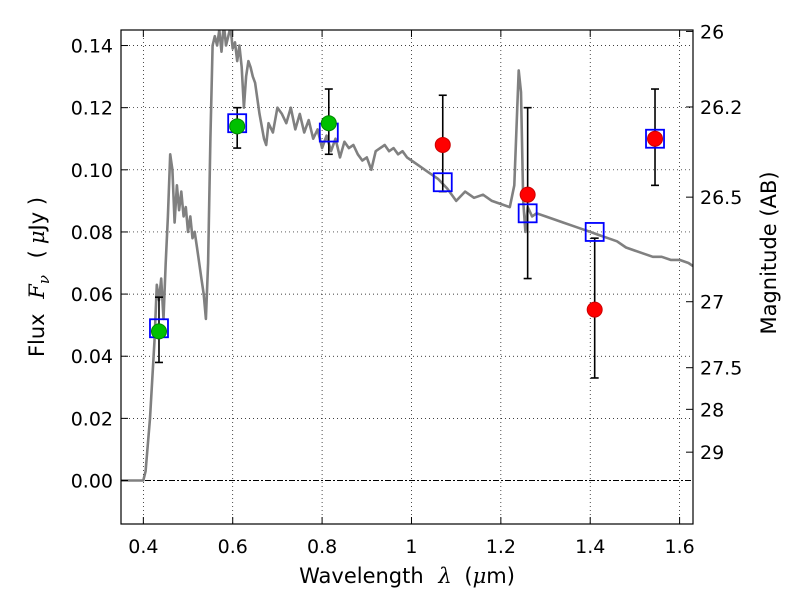  What do you see at coordinates (407, 576) in the screenshot?
I see `x-axis-label: Wavelength λ (μm)` at bounding box center [407, 576].